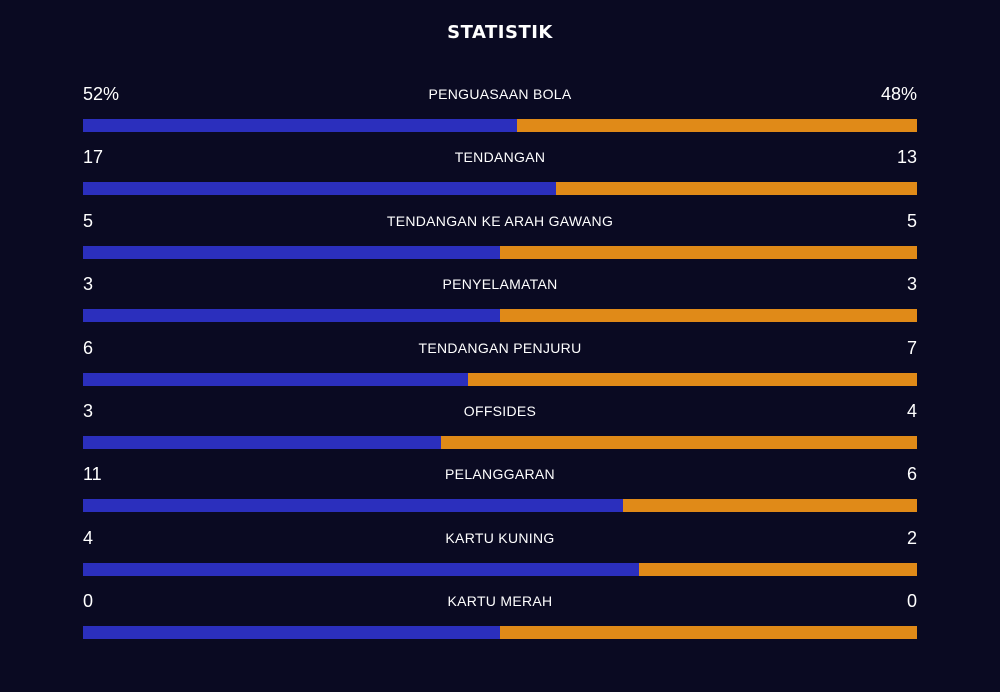  I want to click on stat-row-header: 5 TENDANGAN KE ARAH GAWANG 5, so click(500, 225).